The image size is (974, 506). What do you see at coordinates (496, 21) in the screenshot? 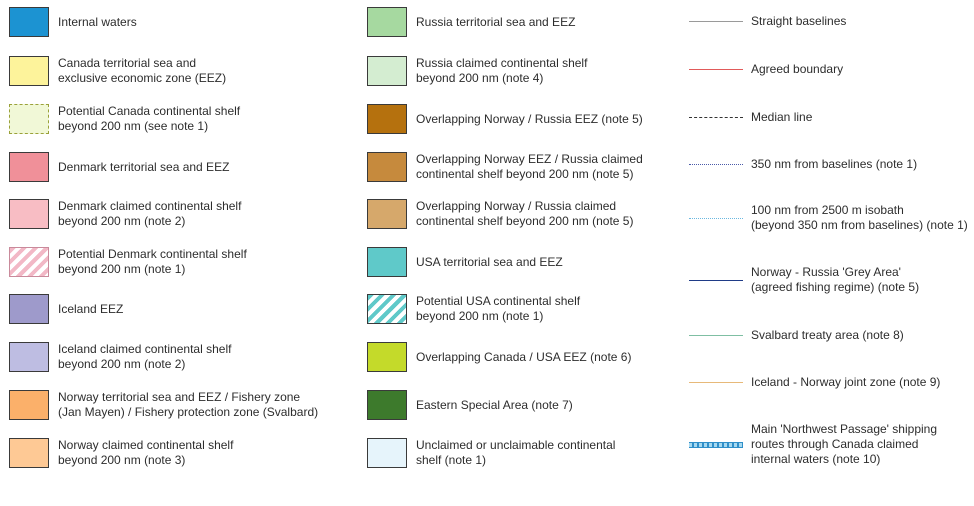
I see `legend-label: Russia territorial sea and EEZ` at bounding box center [496, 21].